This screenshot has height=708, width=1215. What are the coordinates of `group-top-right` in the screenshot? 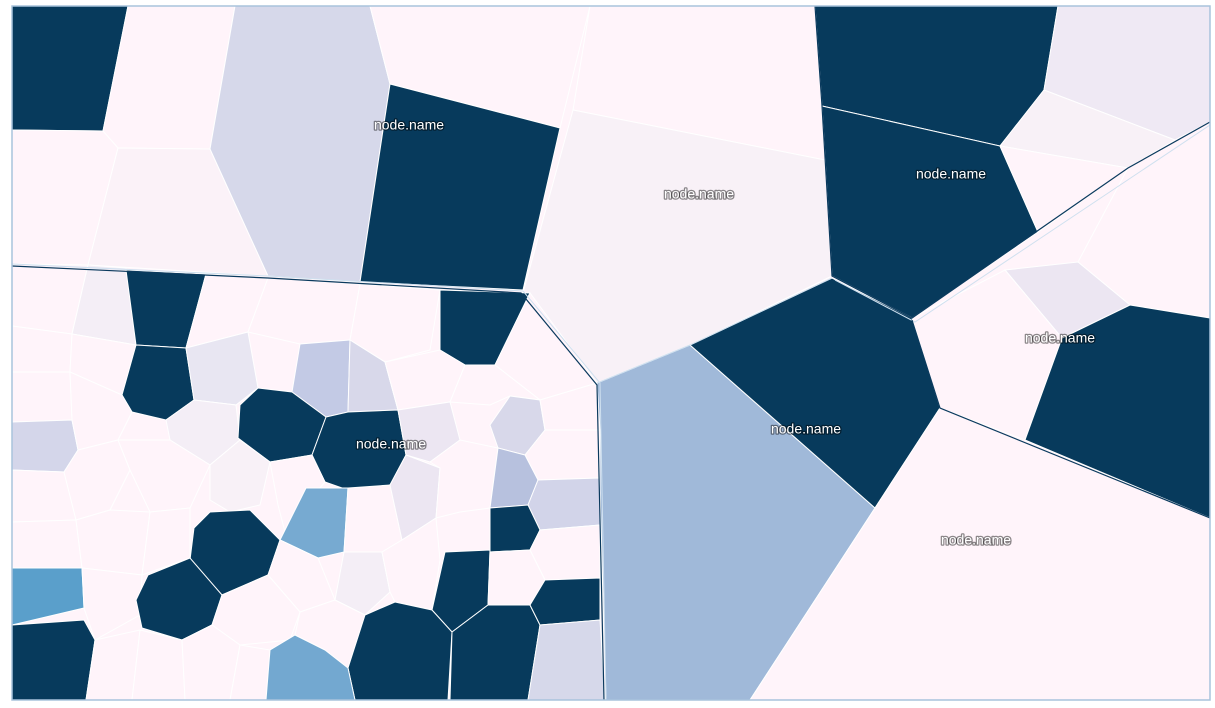 It's located at (1012, 162).